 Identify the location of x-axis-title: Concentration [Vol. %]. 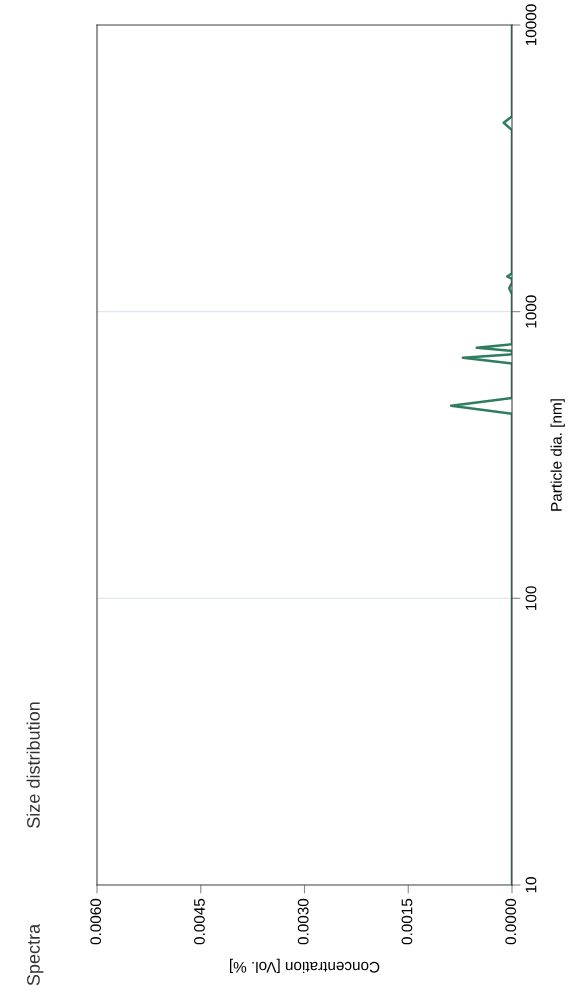
(305, 966).